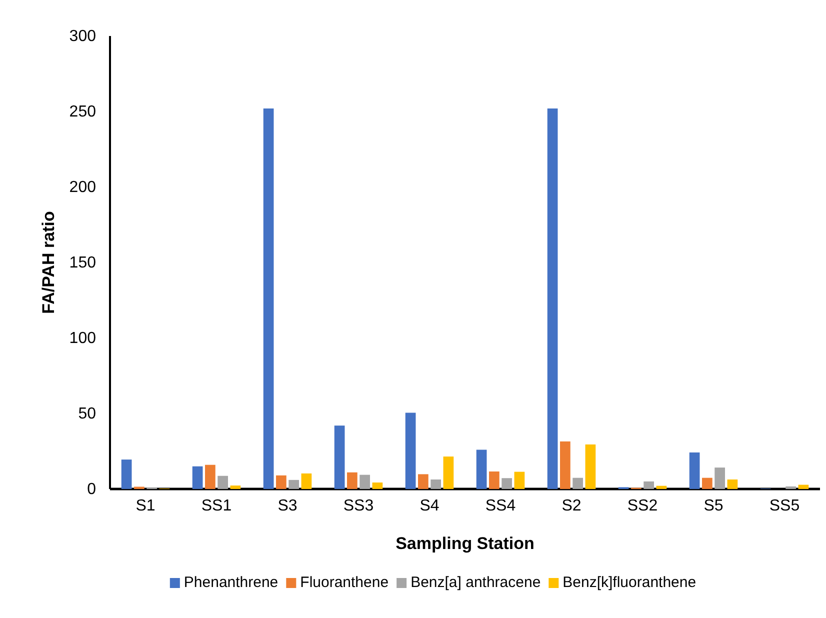 The width and height of the screenshot is (826, 618). What do you see at coordinates (572, 505) in the screenshot?
I see `x-tick-label: S2` at bounding box center [572, 505].